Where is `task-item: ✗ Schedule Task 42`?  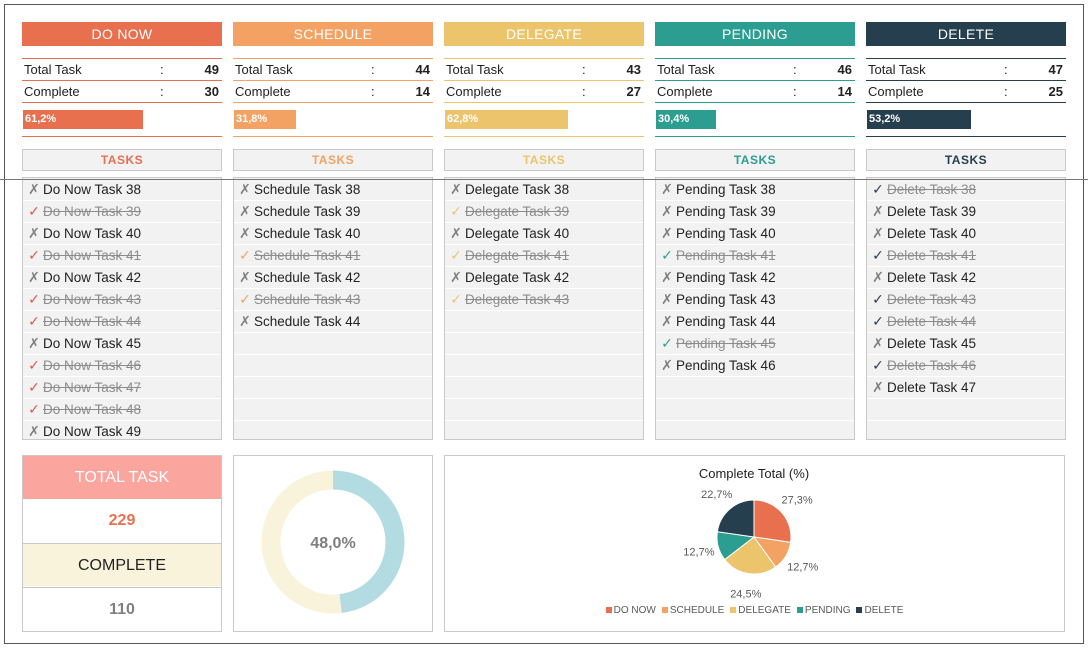 task-item: ✗ Schedule Task 42 is located at coordinates (333, 278).